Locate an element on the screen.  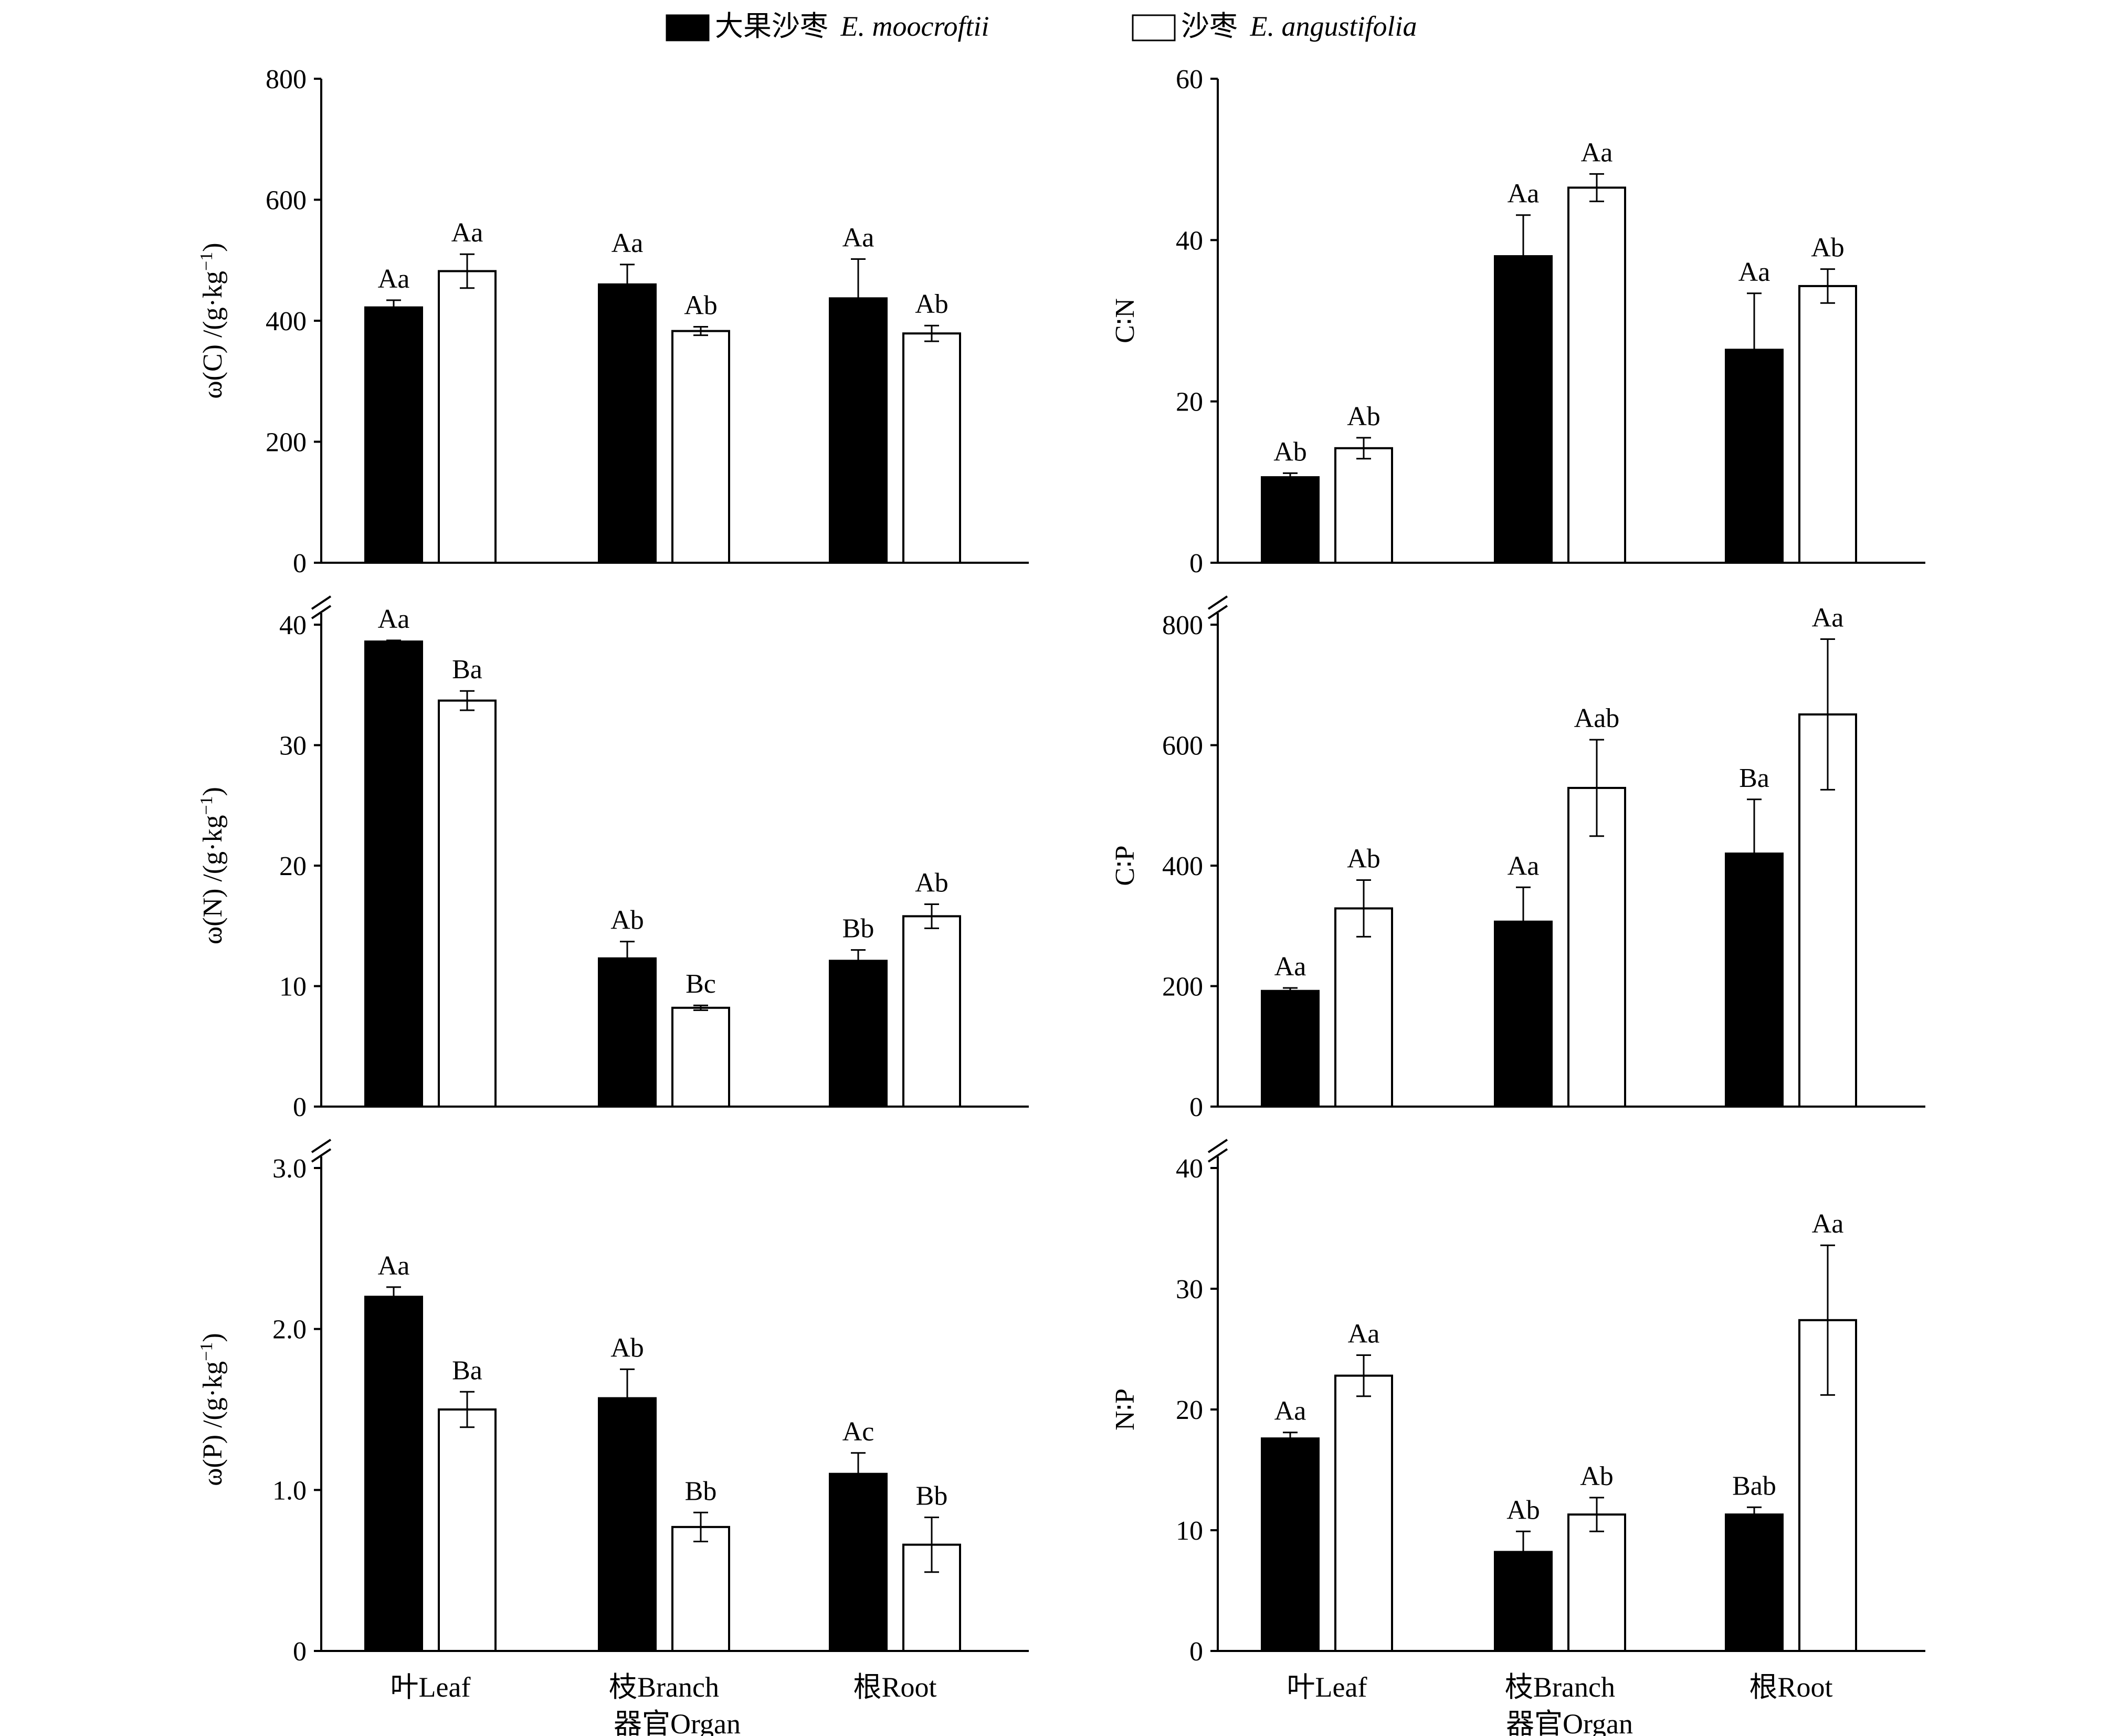
legend: 大果沙枣 E. moocroftii 沙枣 E. angustifolia is located at coordinates (1041, 26).